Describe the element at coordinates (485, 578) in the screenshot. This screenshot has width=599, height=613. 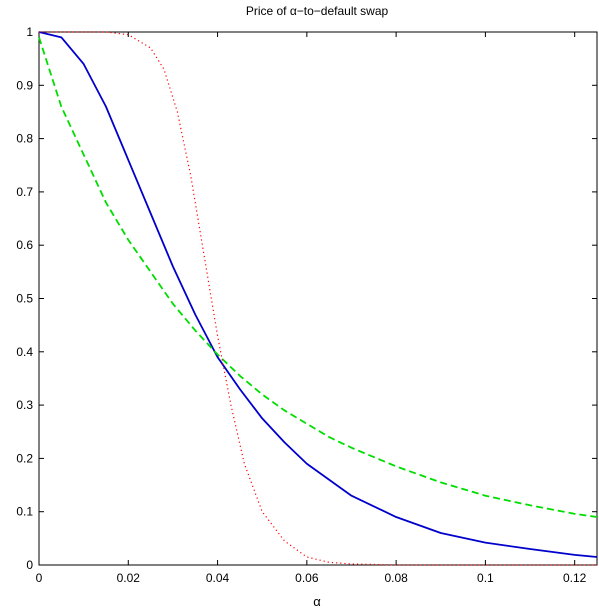
I see `x-tick-label: 0.1` at that location.